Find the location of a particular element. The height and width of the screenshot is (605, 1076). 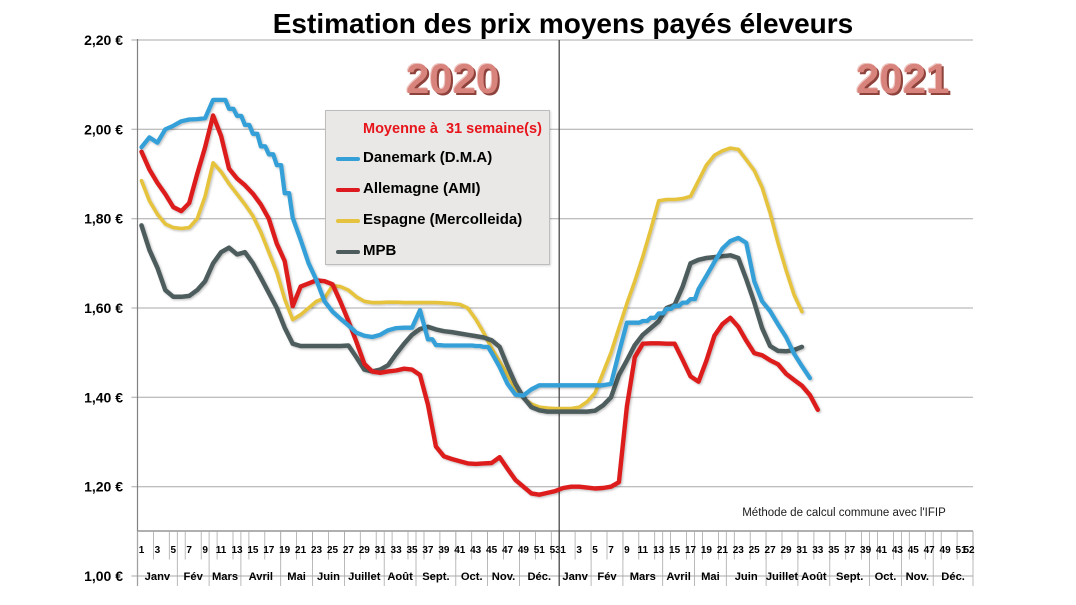

svg-text: 1,00 € is located at coordinates (103, 576).